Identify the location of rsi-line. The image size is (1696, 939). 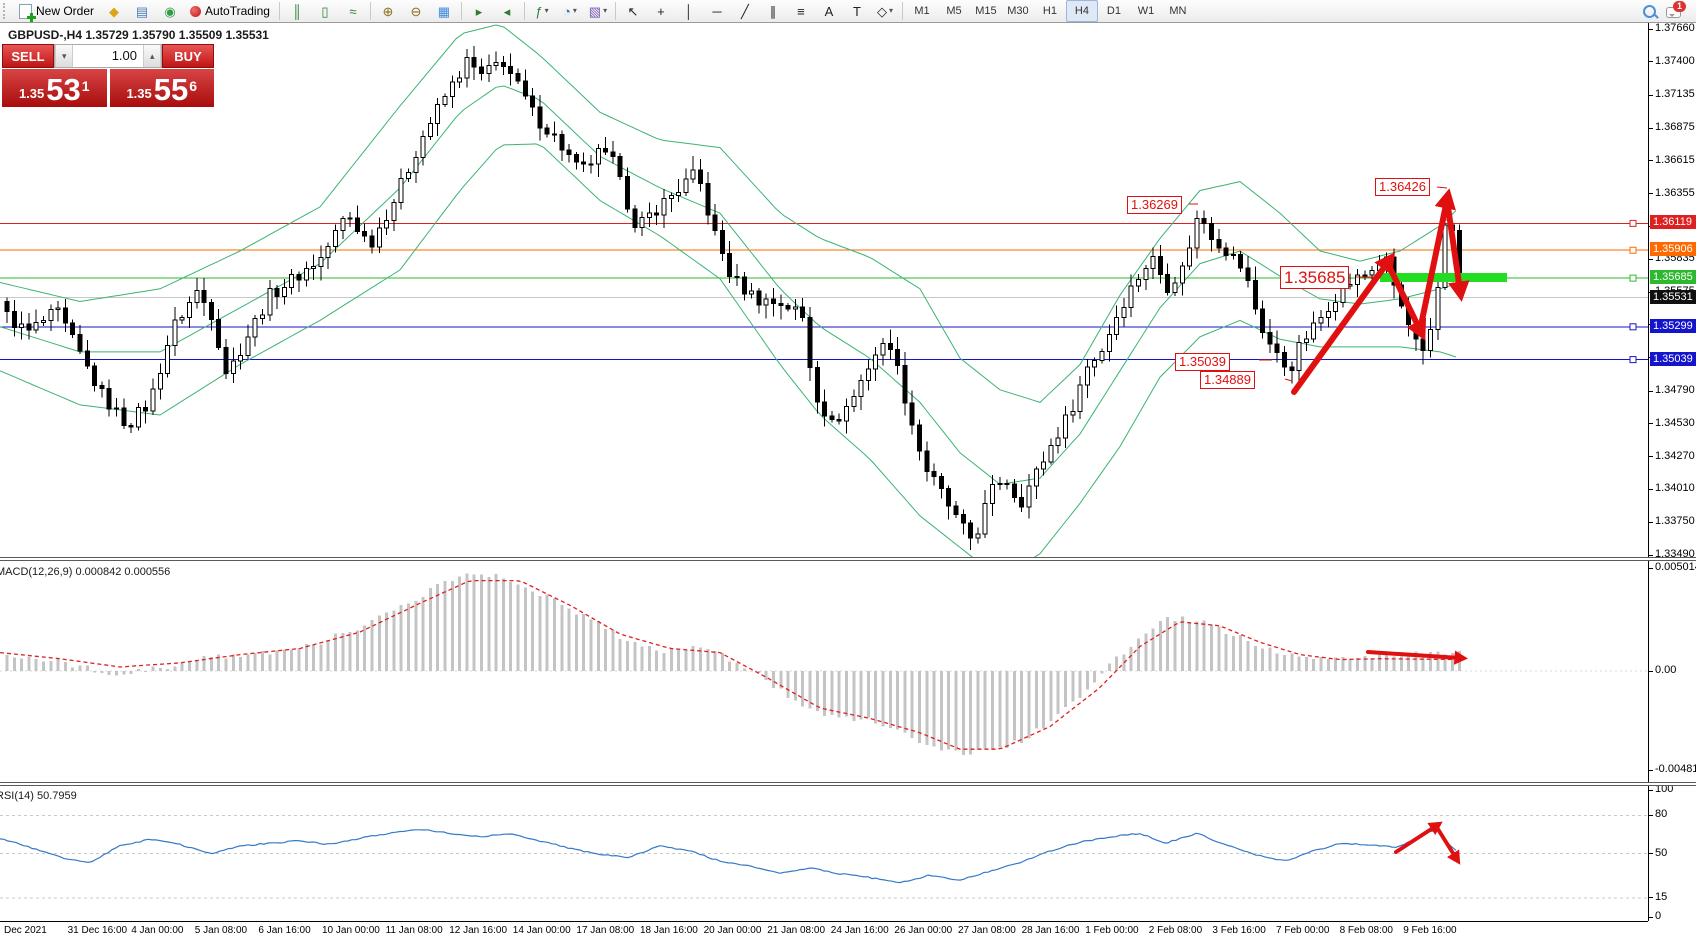
(728, 856).